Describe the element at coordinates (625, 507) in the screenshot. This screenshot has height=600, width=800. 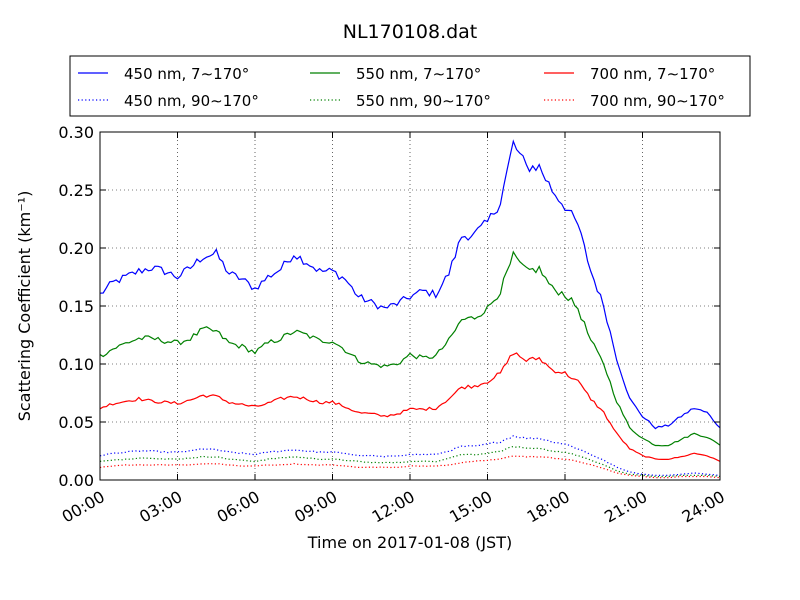
I see `x-tick-label: 21:00` at that location.